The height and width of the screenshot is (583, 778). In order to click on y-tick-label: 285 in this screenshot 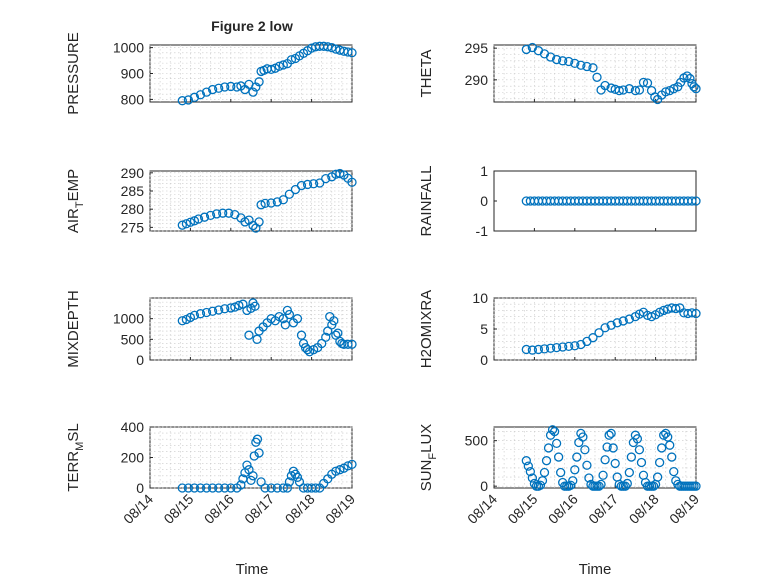, I will do `click(133, 191)`.